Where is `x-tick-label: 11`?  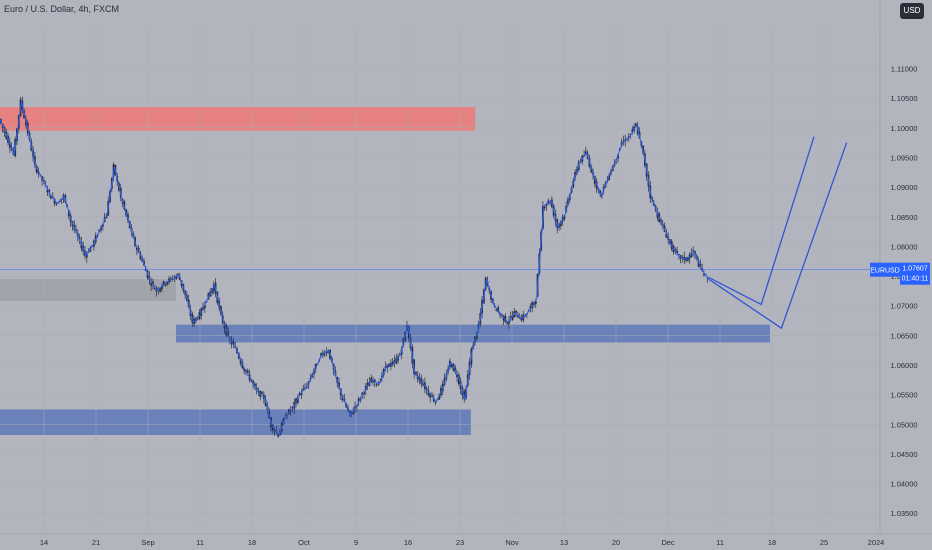
x-tick-label: 11 is located at coordinates (720, 542).